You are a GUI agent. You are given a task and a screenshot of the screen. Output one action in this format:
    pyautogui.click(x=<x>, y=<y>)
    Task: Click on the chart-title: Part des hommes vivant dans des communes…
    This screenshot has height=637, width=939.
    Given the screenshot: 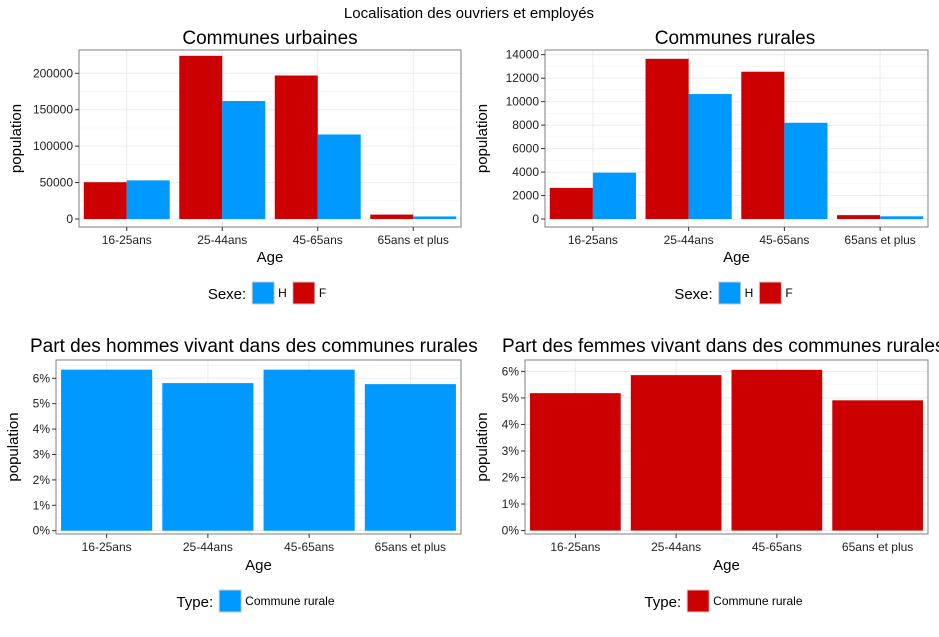 What is the action you would take?
    pyautogui.click(x=254, y=346)
    